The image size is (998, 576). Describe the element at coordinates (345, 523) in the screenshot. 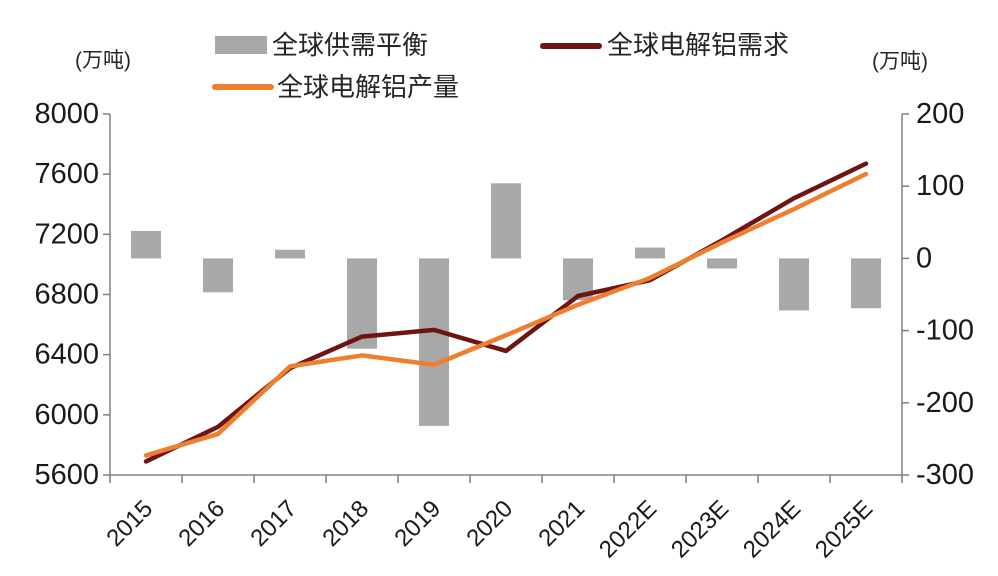

I see `x-axis-category-label: 2018` at that location.